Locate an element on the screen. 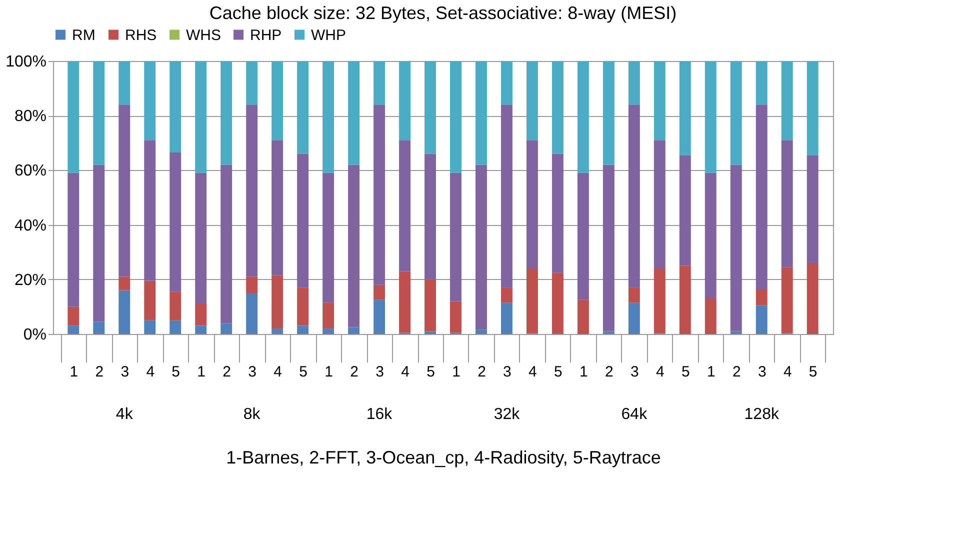  y-tick-label: 40% is located at coordinates (30, 225).